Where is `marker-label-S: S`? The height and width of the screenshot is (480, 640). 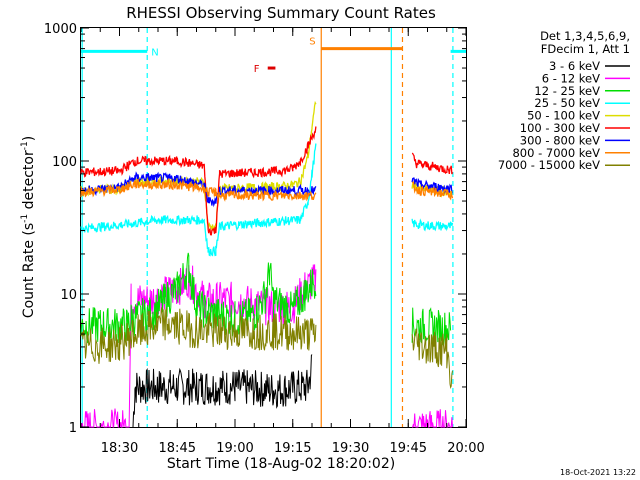
marker-label-S: S is located at coordinates (312, 42).